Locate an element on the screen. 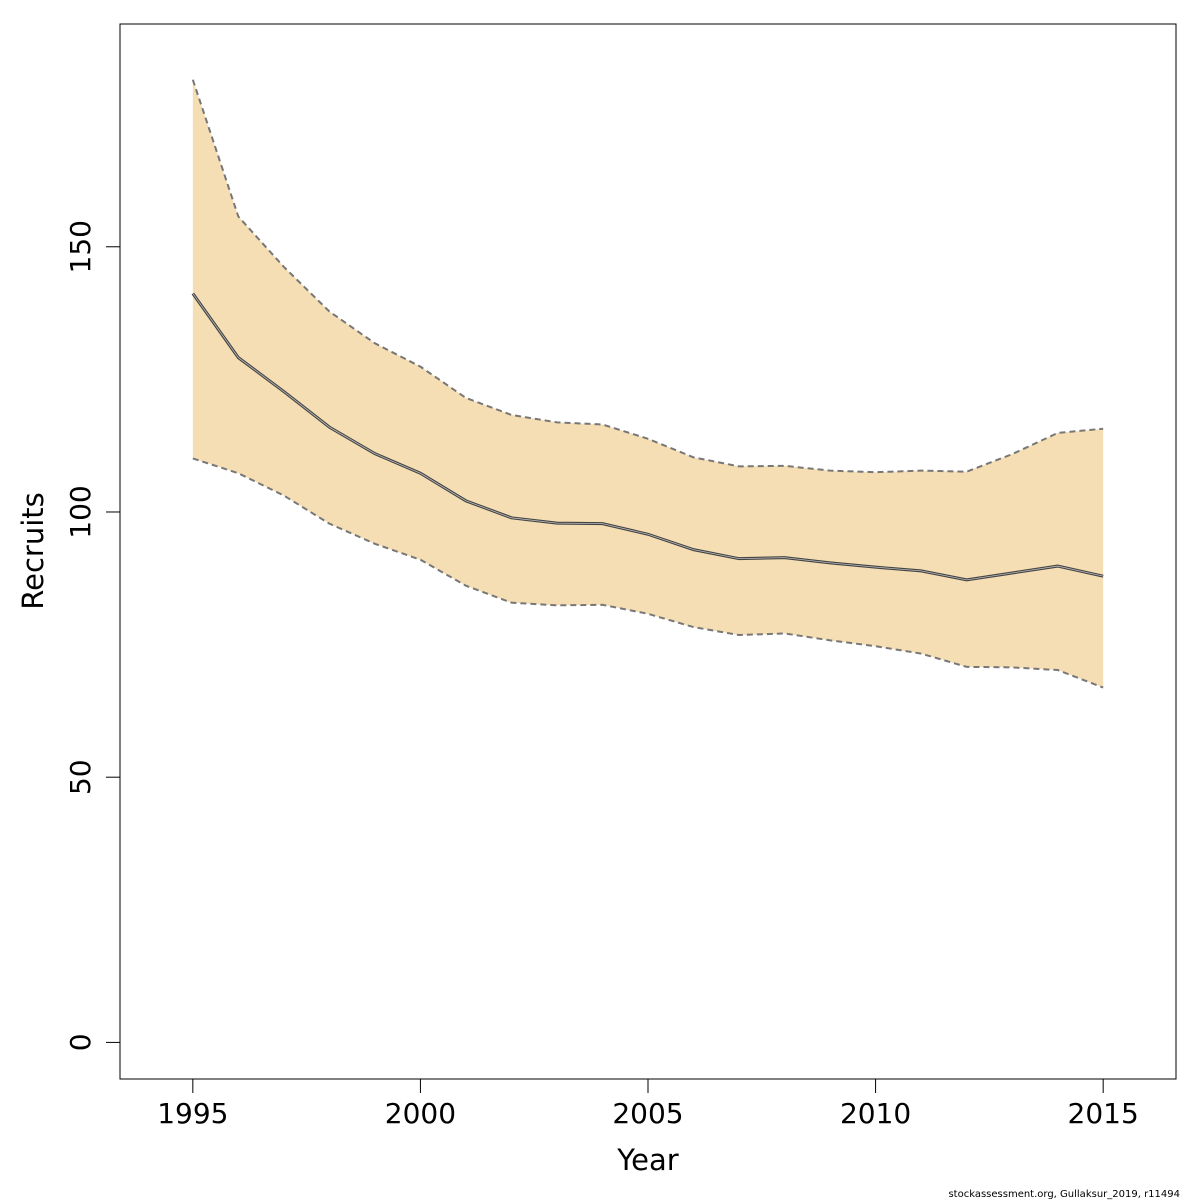 Image resolution: width=1200 pixels, height=1200 pixels. x-axis: 1995 2000 2005 2010 2015 is located at coordinates (648, 1104).